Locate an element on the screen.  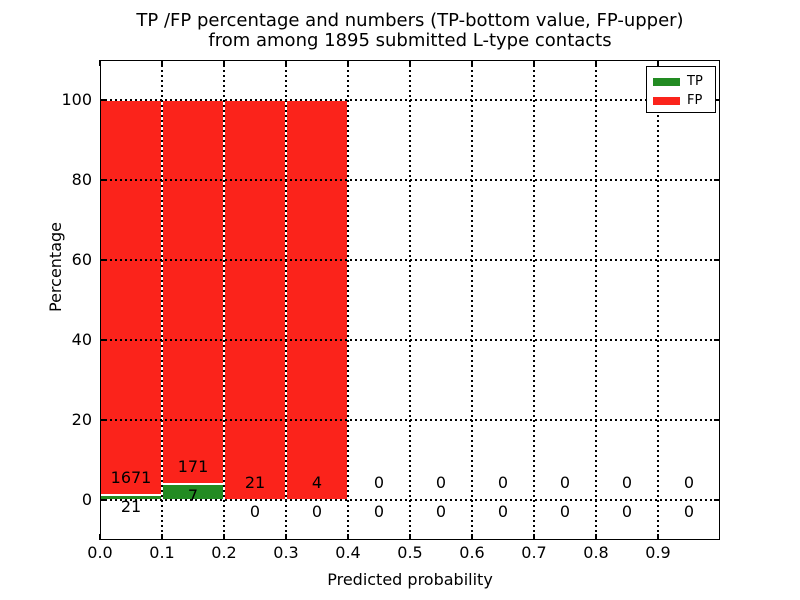
gridline-x-0.1 is located at coordinates (162, 300).